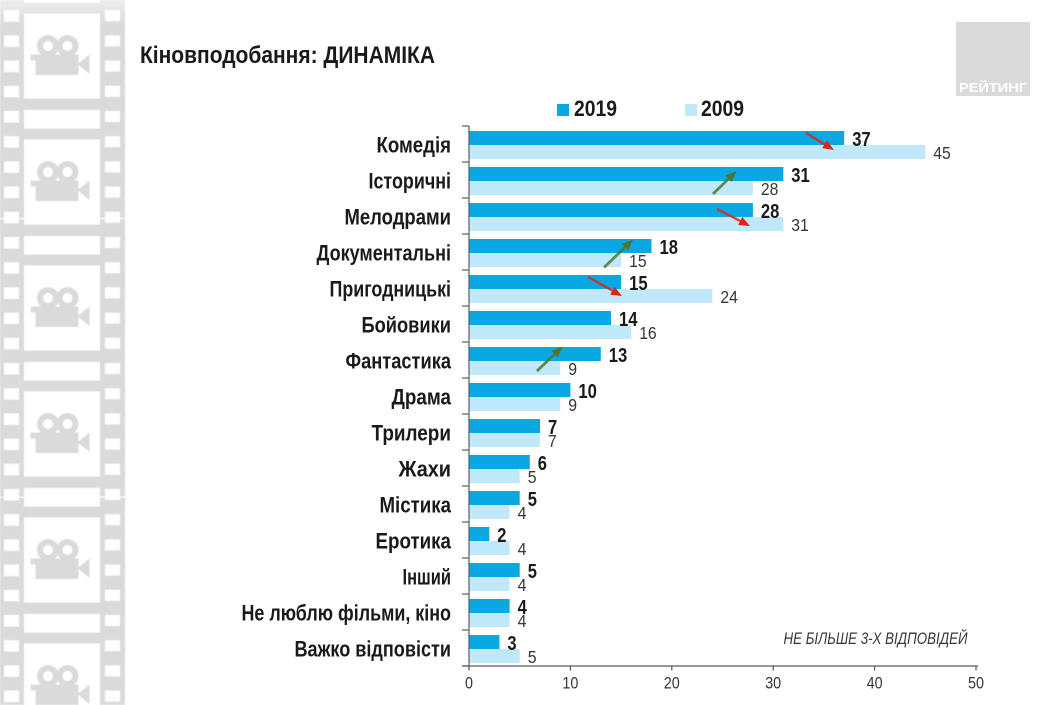  Describe the element at coordinates (414, 540) in the screenshot. I see `svg-text: Еротика` at that location.